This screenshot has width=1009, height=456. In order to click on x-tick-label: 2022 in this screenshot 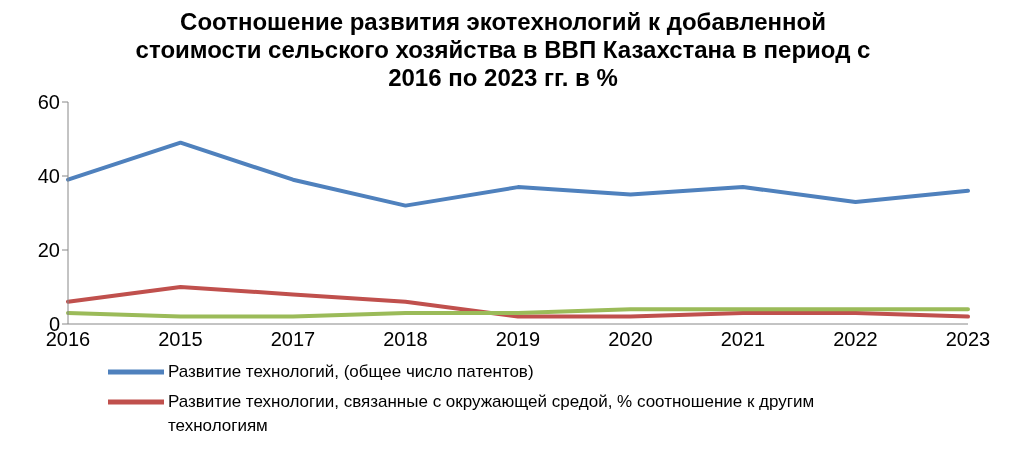, I will do `click(855, 339)`.